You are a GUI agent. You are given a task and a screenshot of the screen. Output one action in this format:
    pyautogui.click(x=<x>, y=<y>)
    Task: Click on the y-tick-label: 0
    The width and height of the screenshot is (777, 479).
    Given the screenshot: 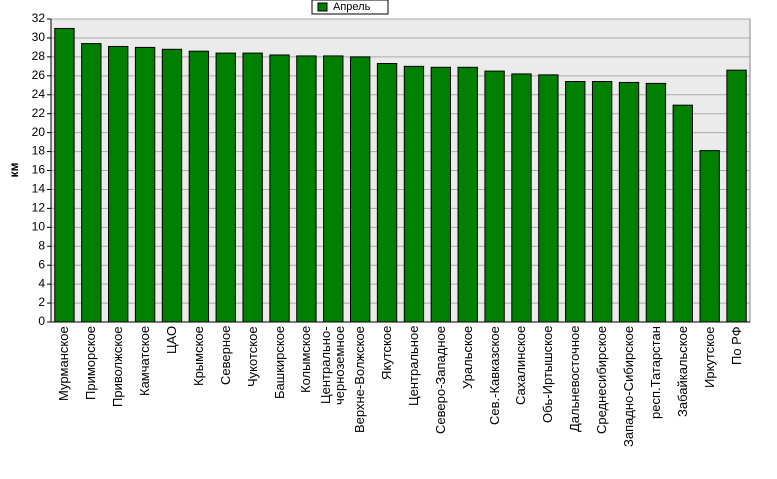 What is the action you would take?
    pyautogui.click(x=41, y=321)
    